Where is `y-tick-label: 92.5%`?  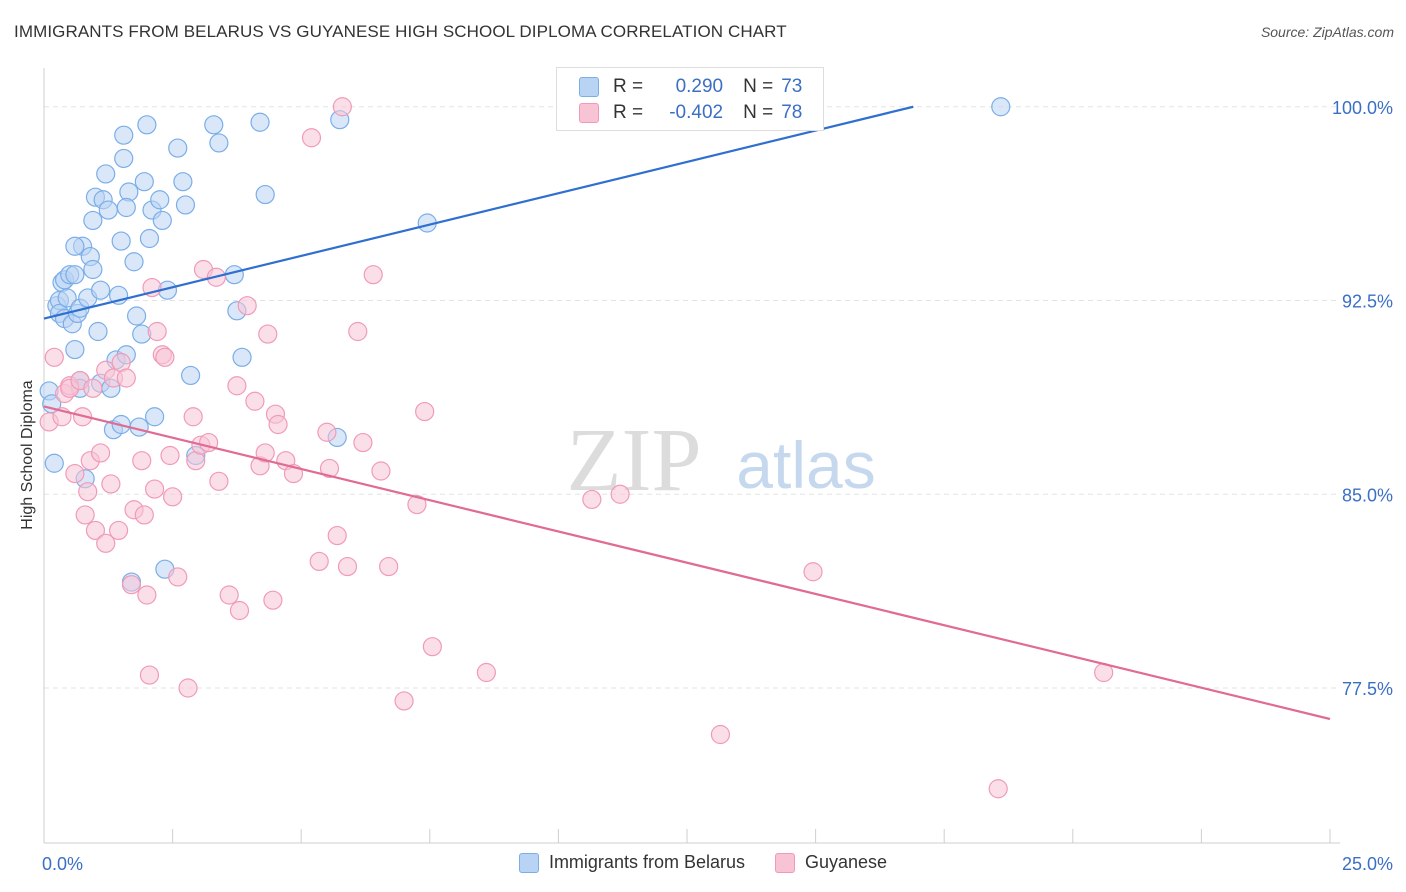 y-tick-label: 92.5% is located at coordinates (1367, 302).